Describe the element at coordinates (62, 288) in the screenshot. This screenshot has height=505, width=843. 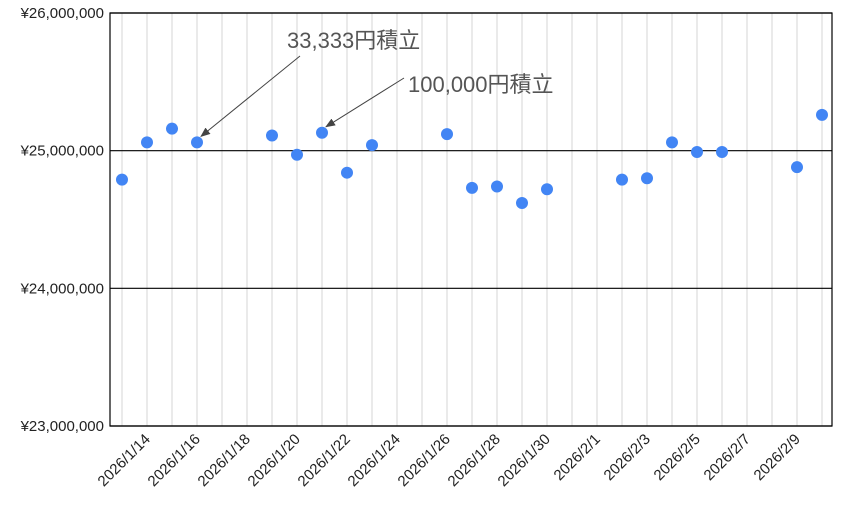
I see `y-tick-label: ¥24,000,000` at that location.